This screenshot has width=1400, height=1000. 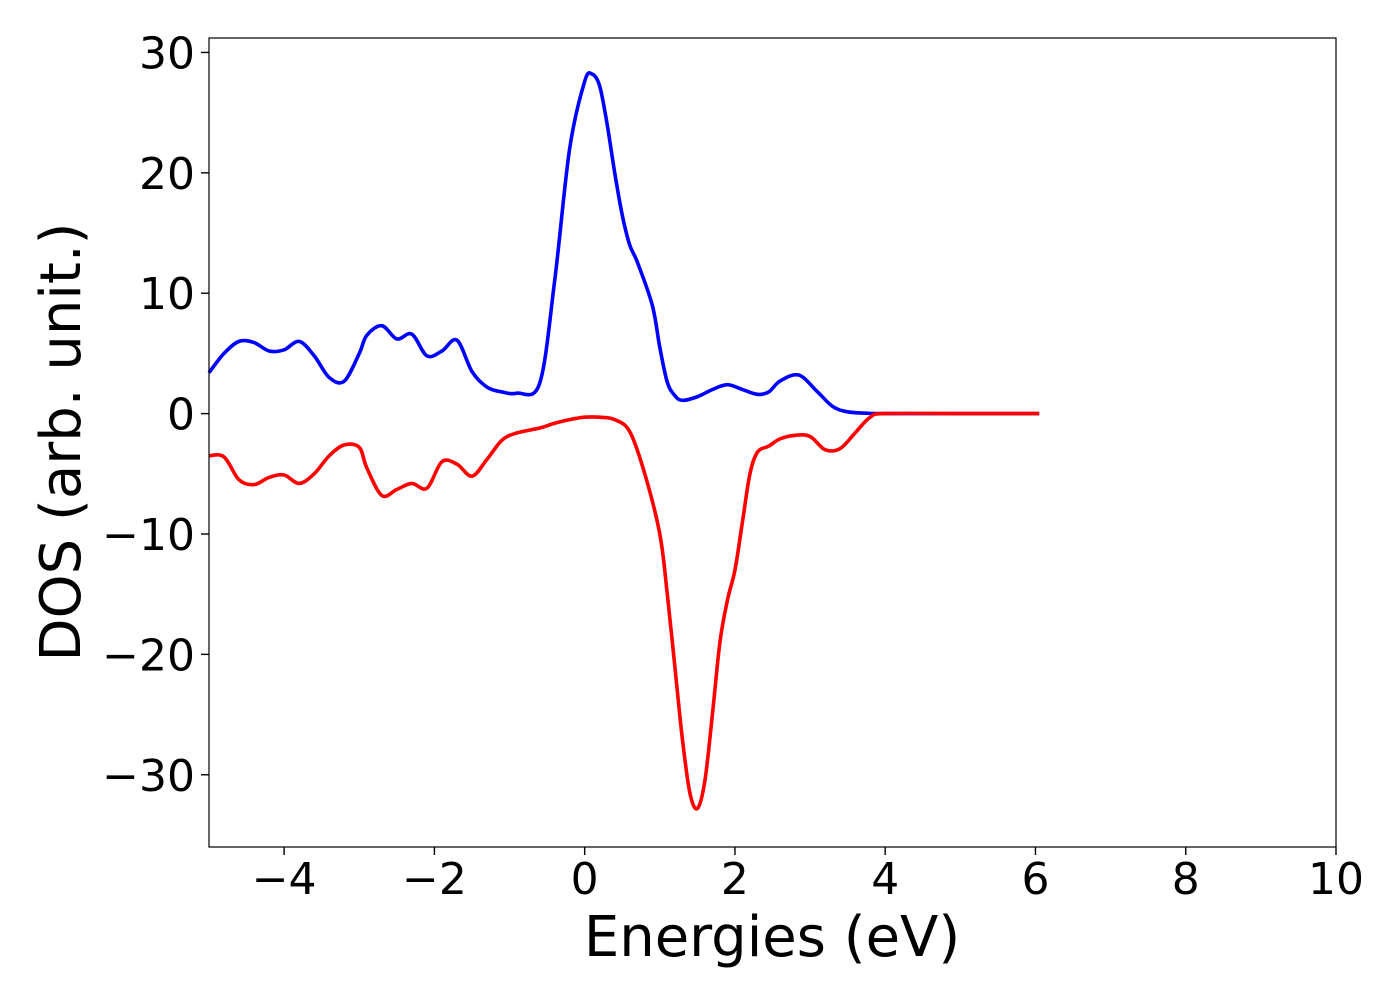 What do you see at coordinates (148, 535) in the screenshot?
I see `y-tick-label: −10` at bounding box center [148, 535].